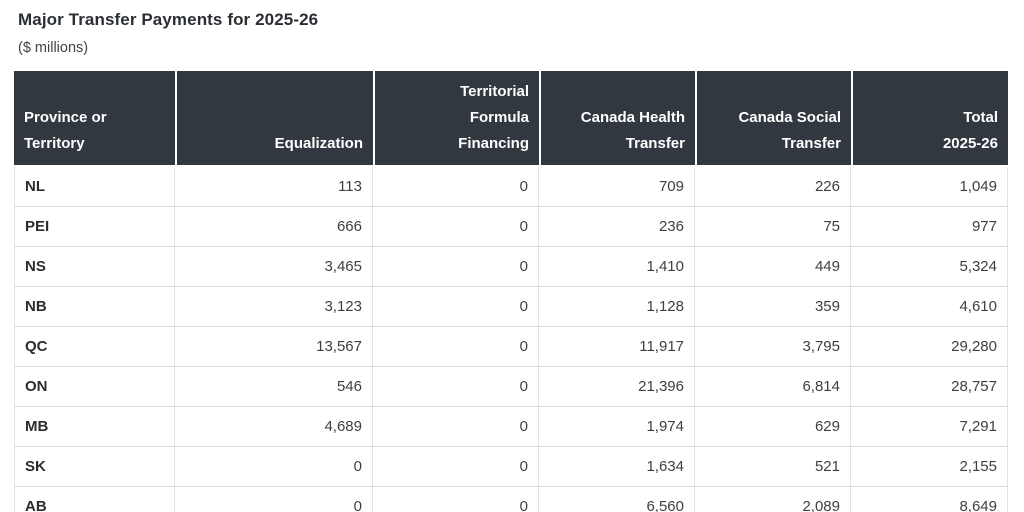 This screenshot has width=1024, height=512. I want to click on cell-value: 226, so click(773, 187).